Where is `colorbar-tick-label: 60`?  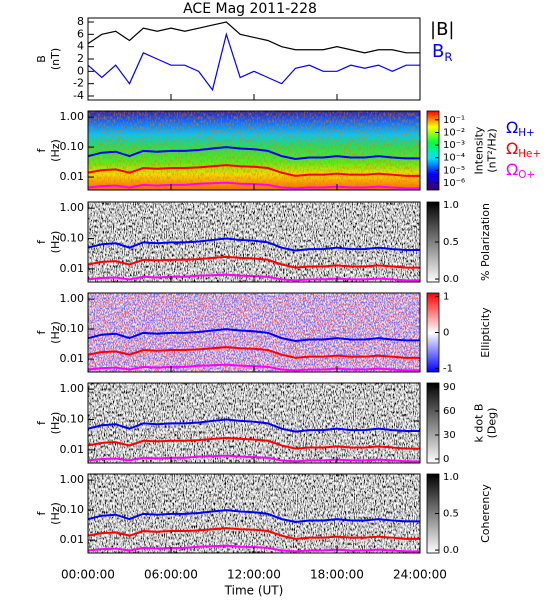
colorbar-tick-label: 60 is located at coordinates (449, 411).